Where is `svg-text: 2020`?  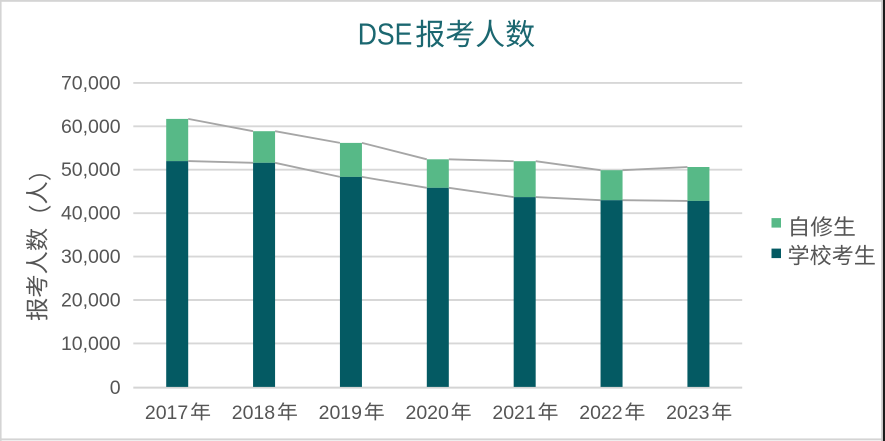
svg-text: 2020 is located at coordinates (427, 413).